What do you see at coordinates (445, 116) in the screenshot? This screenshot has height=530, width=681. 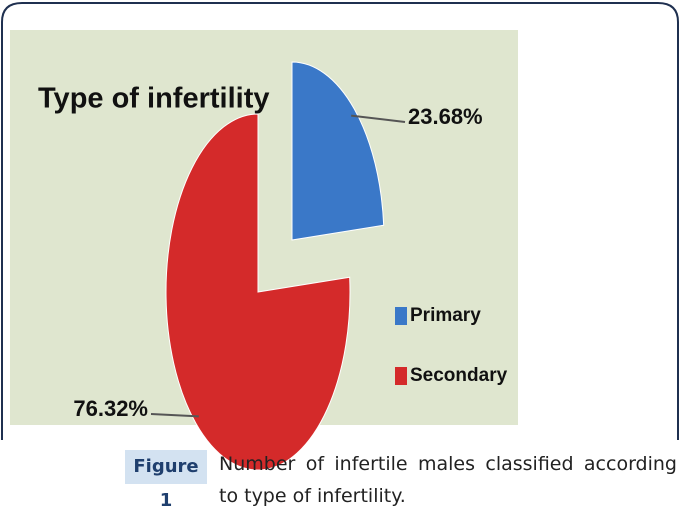 I see `data-label: 23.68%` at bounding box center [445, 116].